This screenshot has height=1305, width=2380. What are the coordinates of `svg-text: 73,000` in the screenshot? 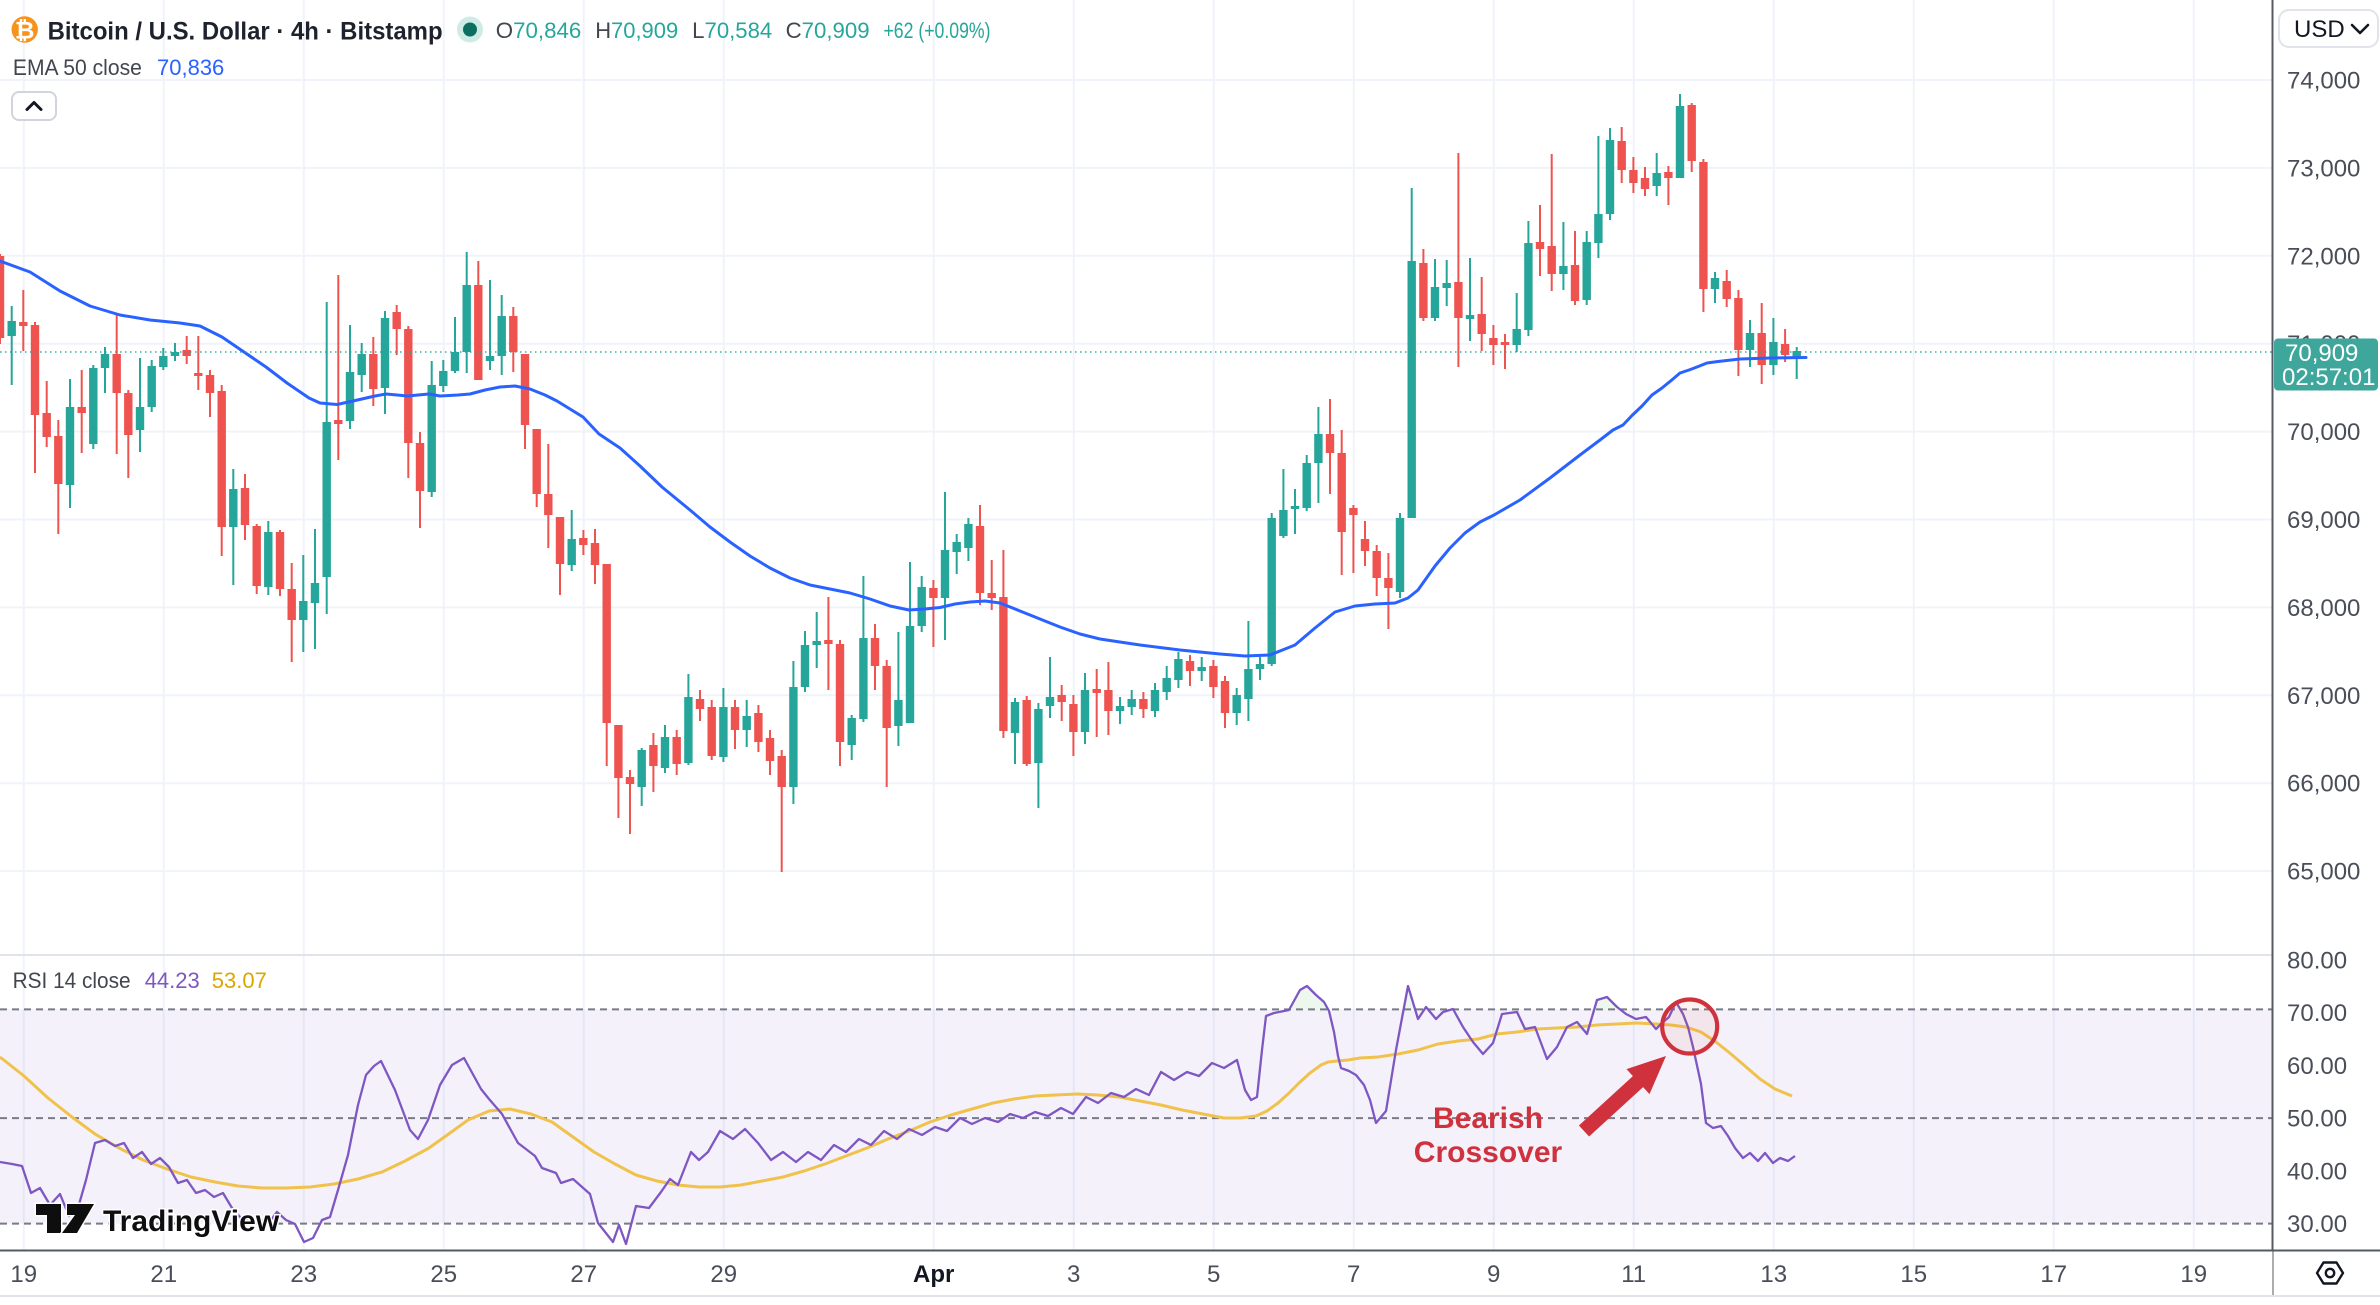 It's located at (2323, 168).